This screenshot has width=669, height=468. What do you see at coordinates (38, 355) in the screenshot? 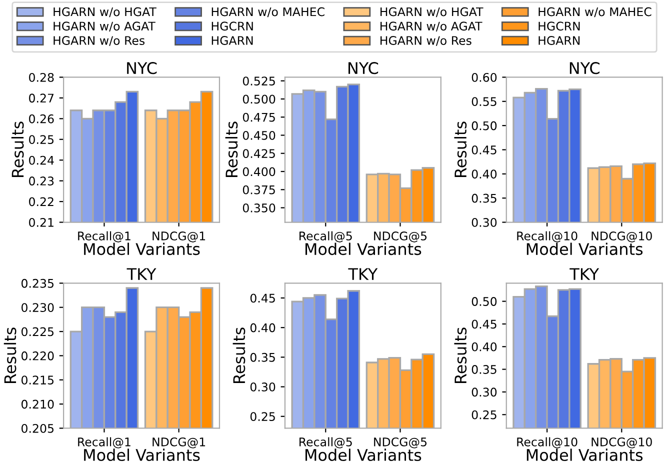
I see `y-tick-label: 0.220` at bounding box center [38, 355].